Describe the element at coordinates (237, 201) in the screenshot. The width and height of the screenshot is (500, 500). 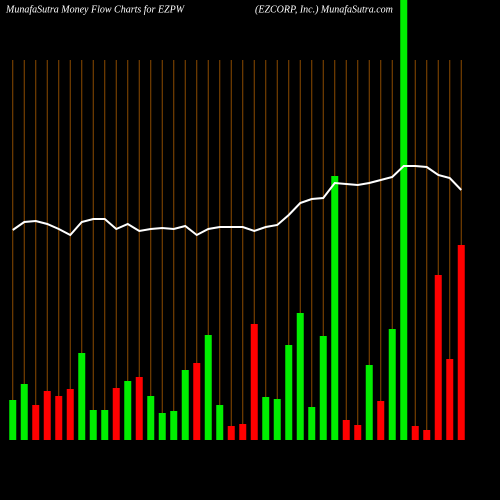
I see `flow-line` at that location.